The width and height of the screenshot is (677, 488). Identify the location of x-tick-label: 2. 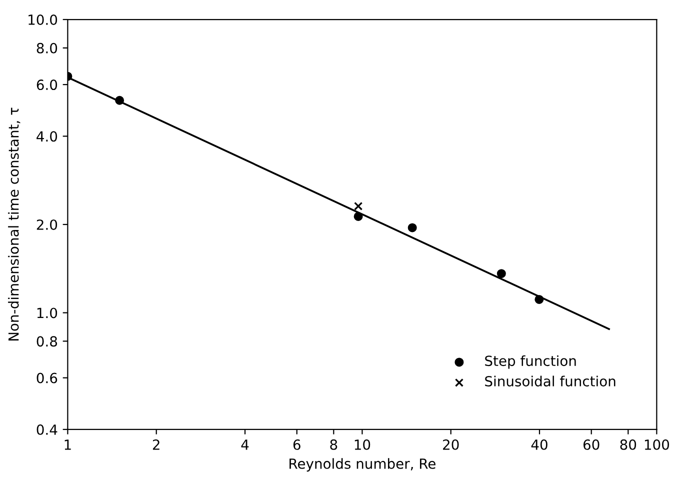
(156, 444).